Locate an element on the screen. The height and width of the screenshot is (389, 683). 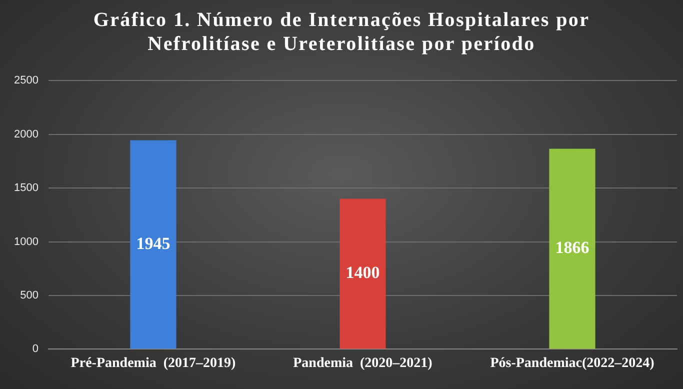
data-label: 1945 is located at coordinates (153, 243).